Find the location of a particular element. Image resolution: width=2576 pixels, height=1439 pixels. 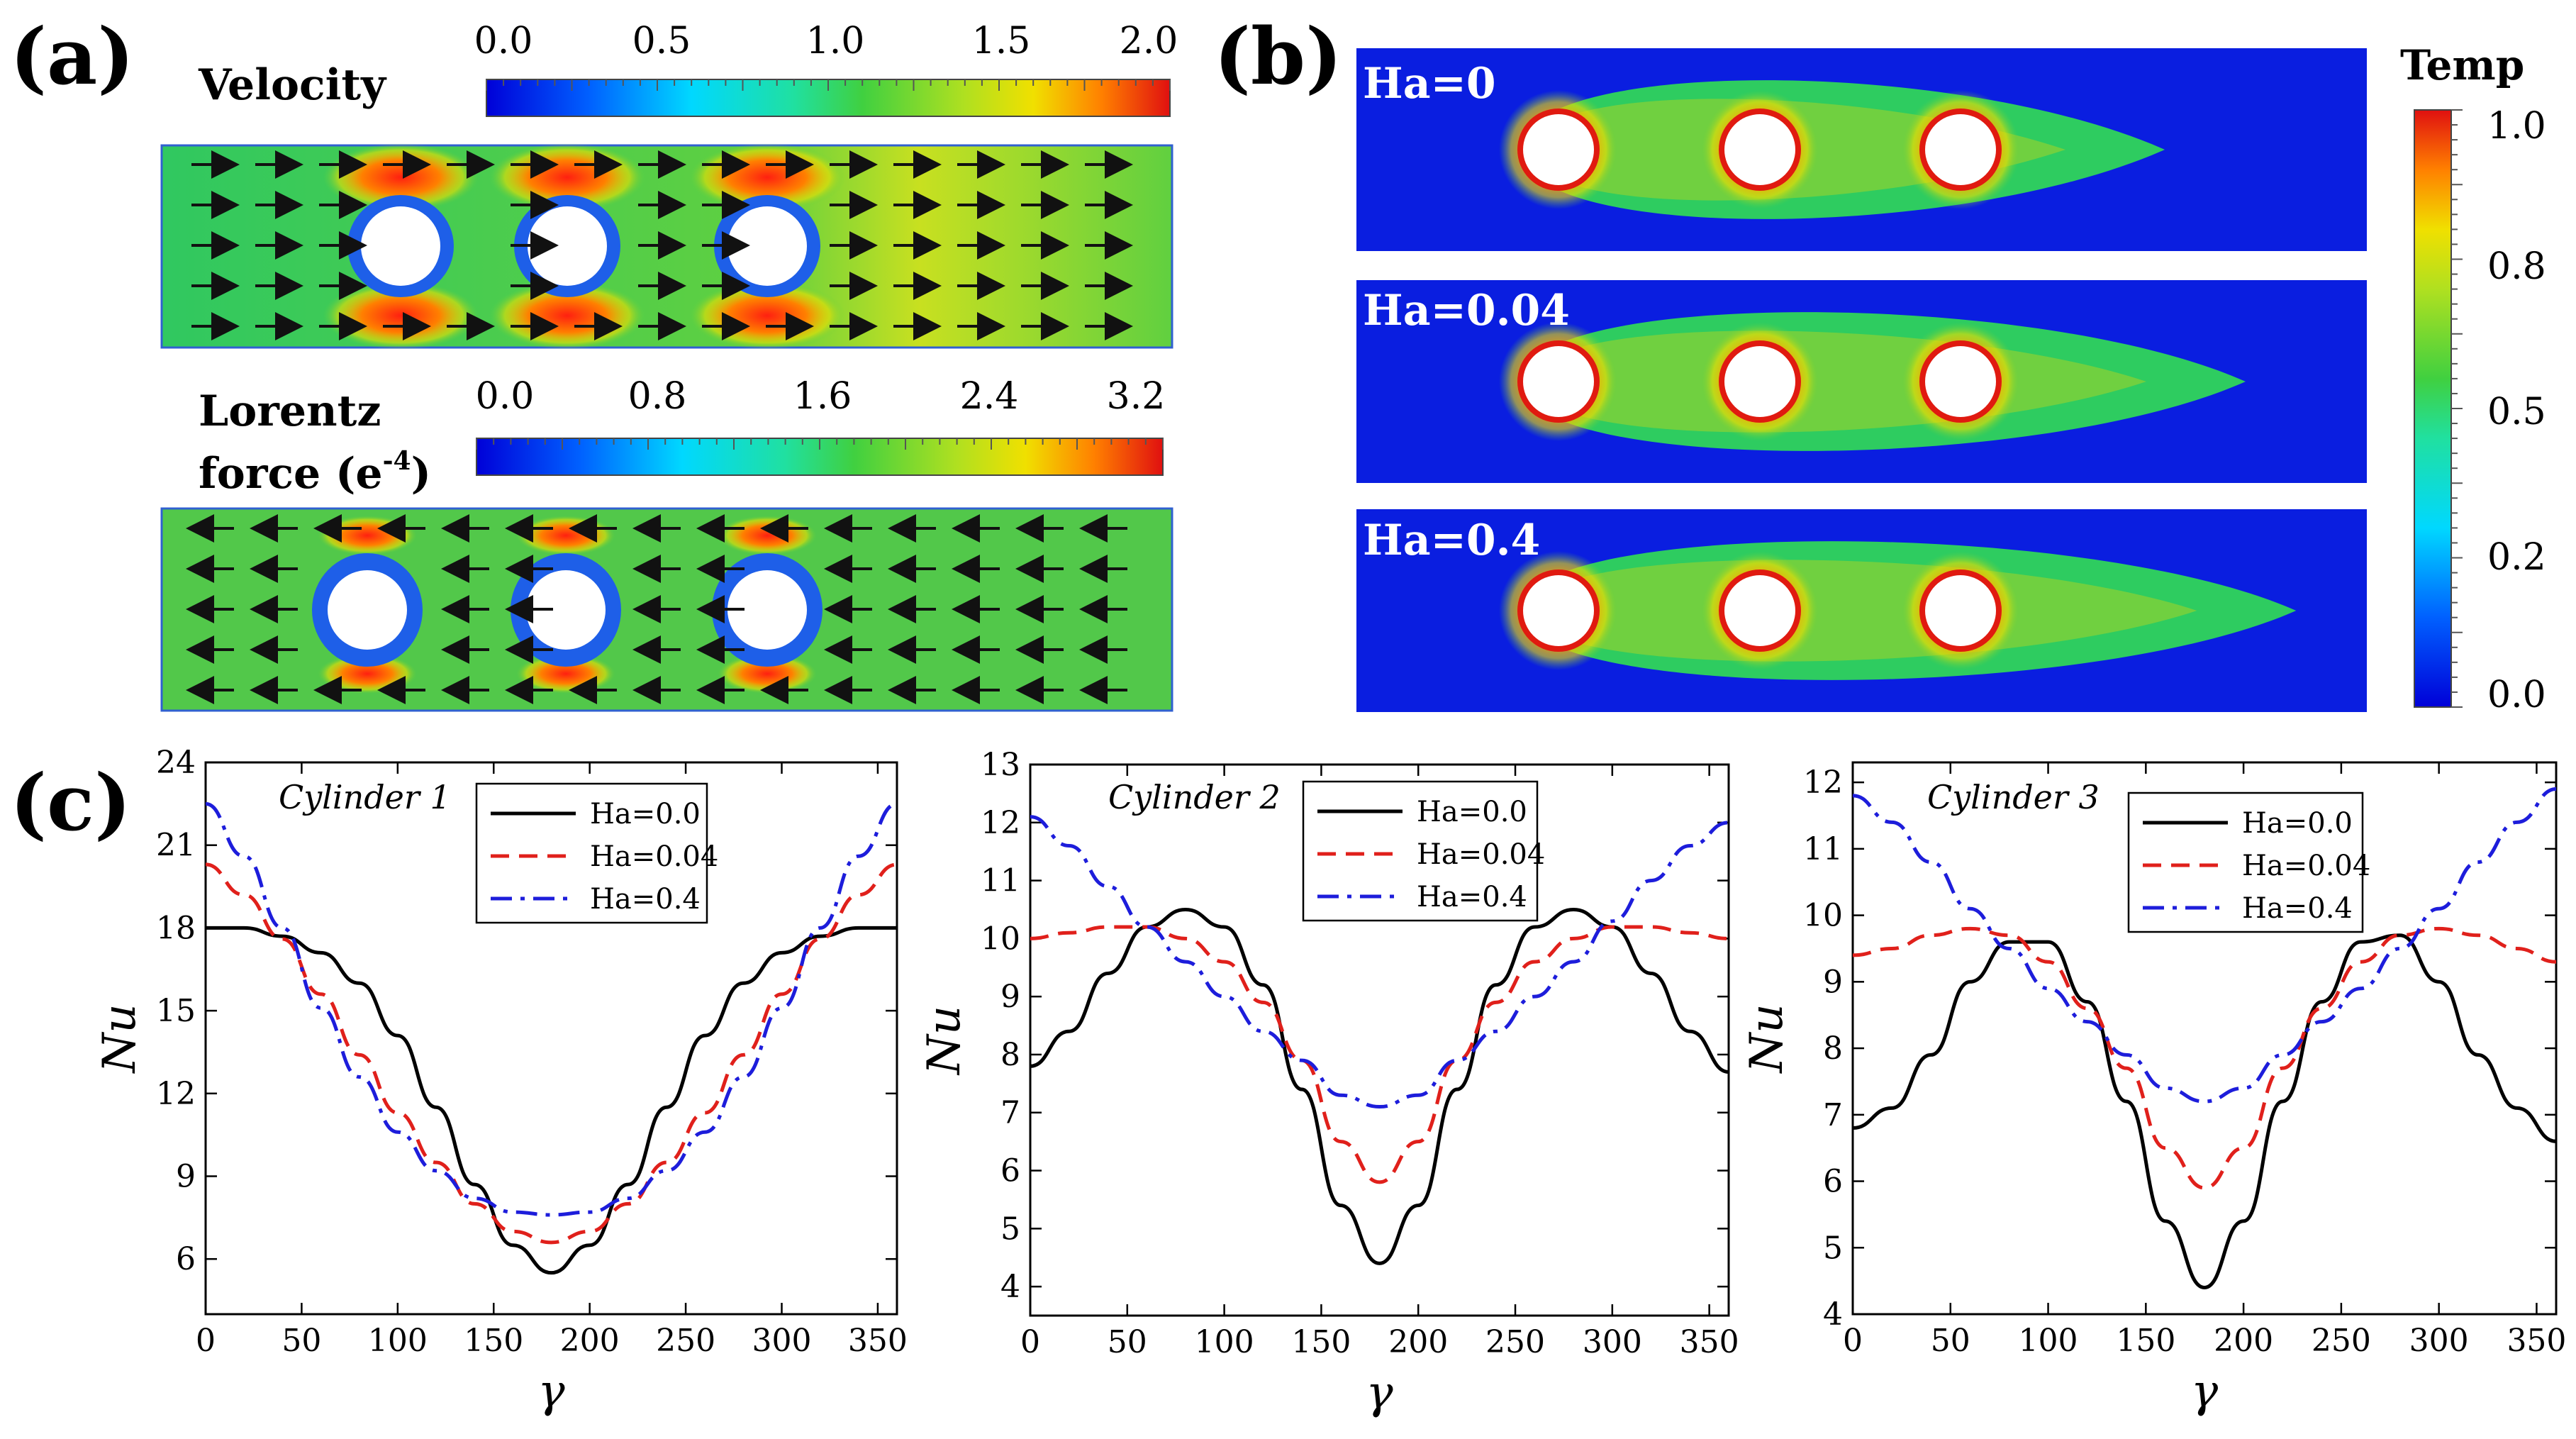

y-tick-label: 24 is located at coordinates (176, 763).